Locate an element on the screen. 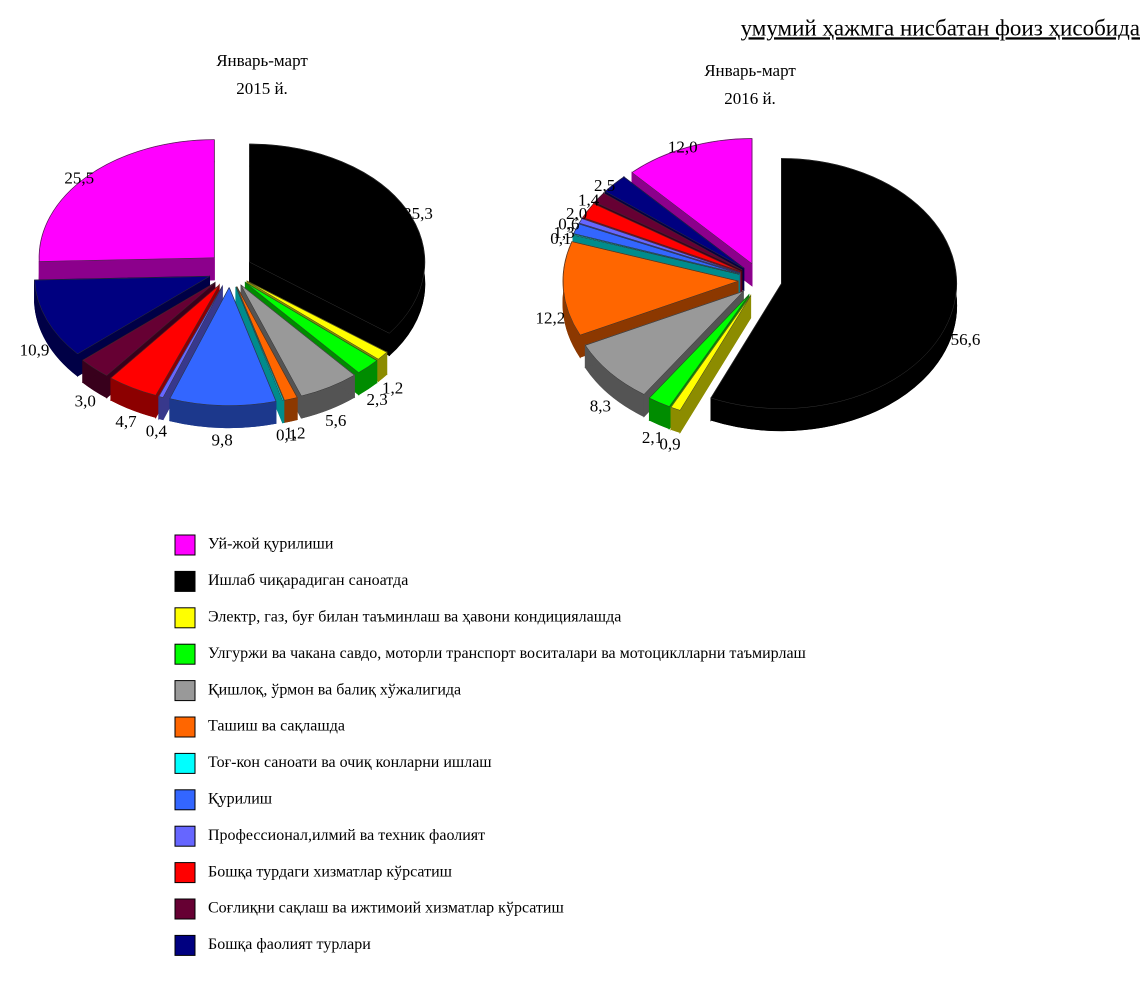 This screenshot has height=983, width=1144. legend-label: Ишлаб чиқарадиган саноатда is located at coordinates (308, 580).